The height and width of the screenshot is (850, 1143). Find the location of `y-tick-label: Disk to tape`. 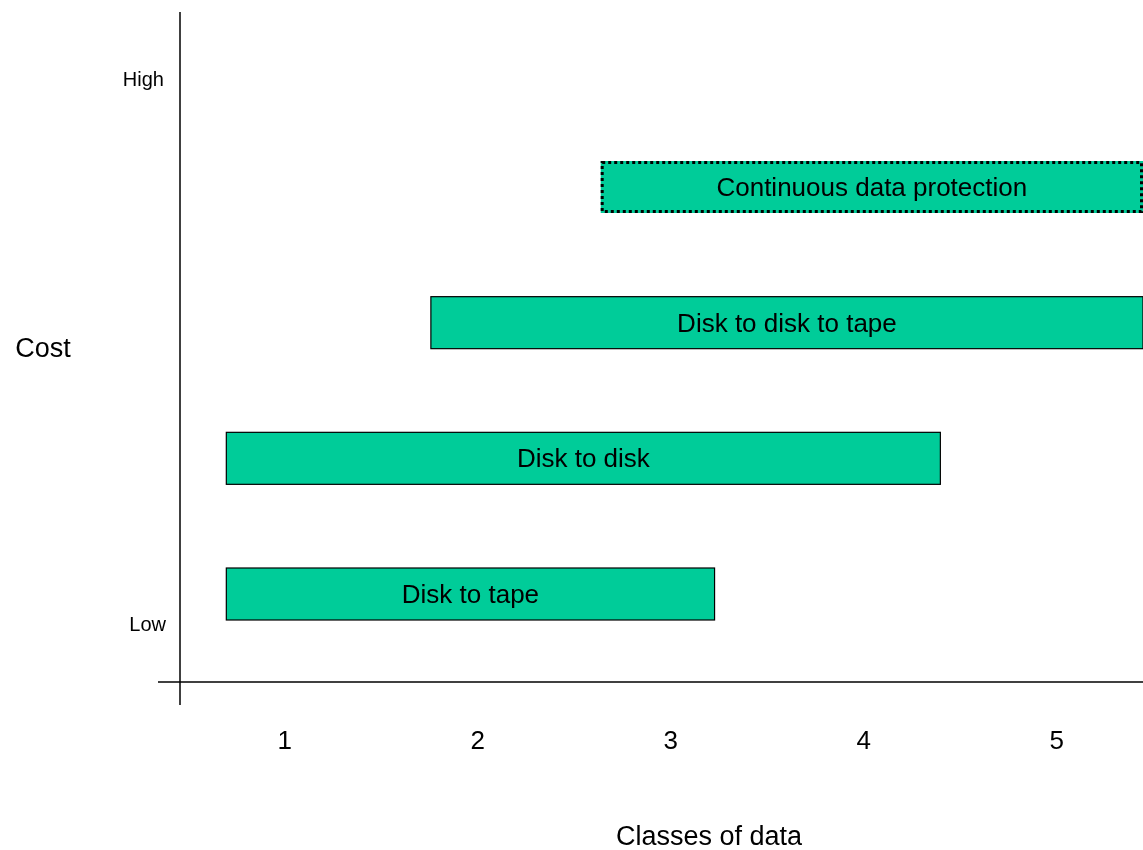

y-tick-label: Disk to tape is located at coordinates (470, 594).